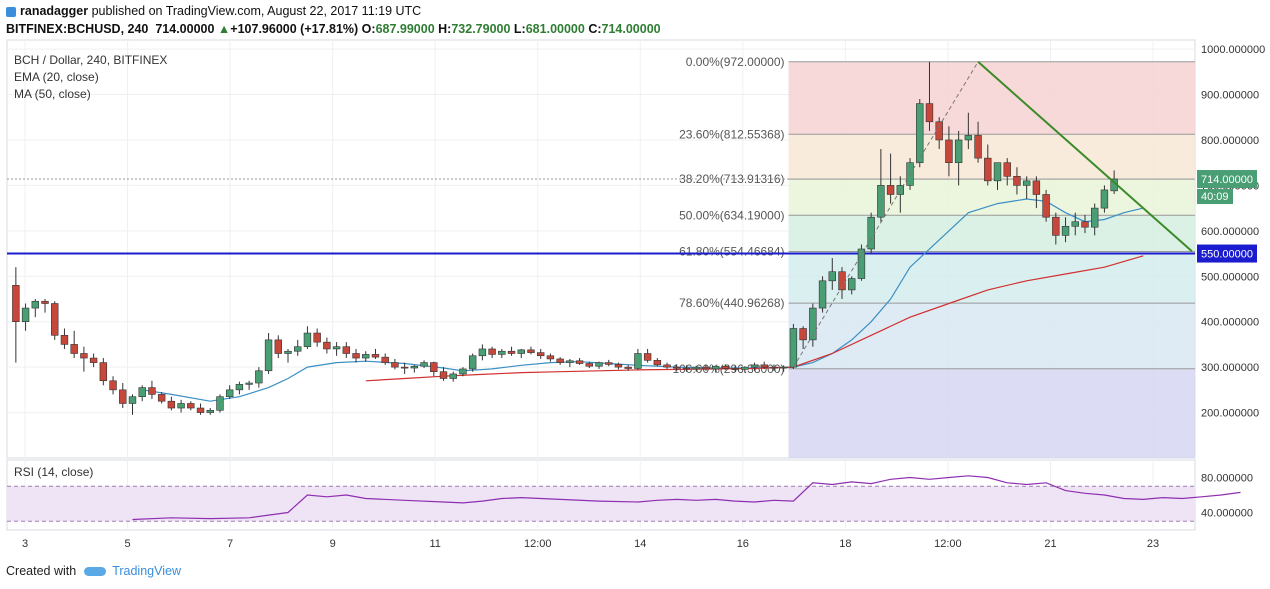 The image size is (1270, 589). What do you see at coordinates (731, 303) in the screenshot?
I see `fib-label: 78.60%(440.96268)` at bounding box center [731, 303].